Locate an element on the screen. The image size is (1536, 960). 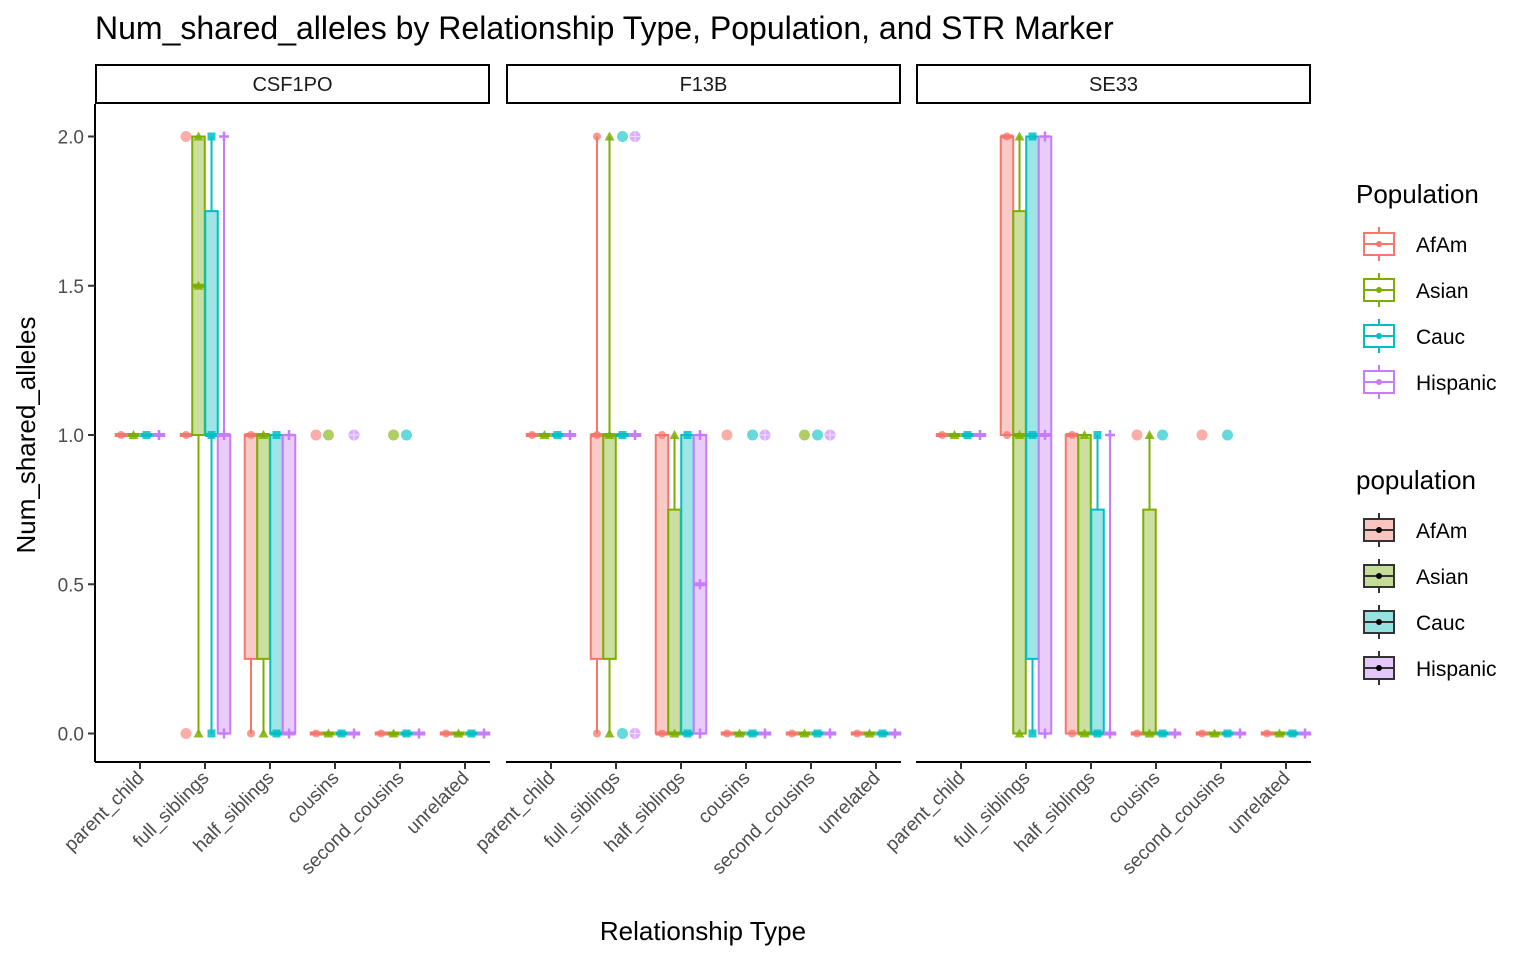
box-full_siblings-asian is located at coordinates (1019, 434).